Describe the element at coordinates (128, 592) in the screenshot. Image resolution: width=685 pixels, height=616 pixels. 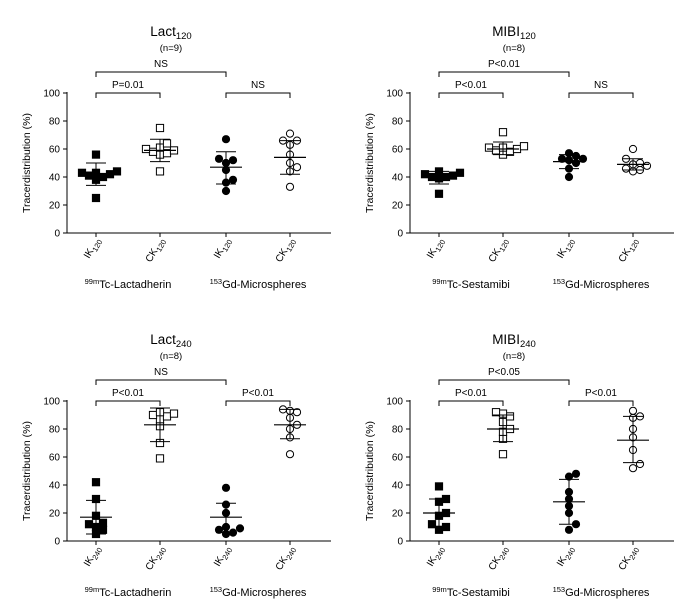
I see `tracer-label: 99mTc-Lactadherin` at that location.